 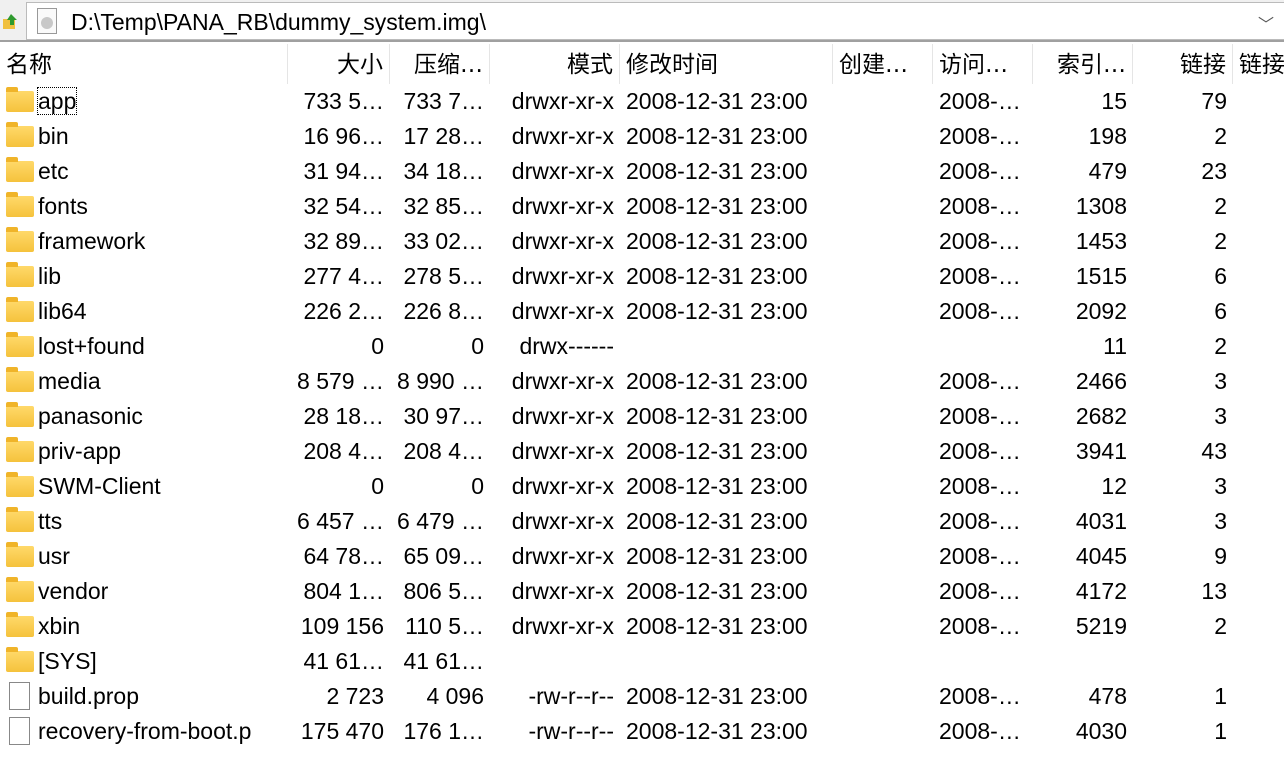 I want to click on cell-name: vendor, so click(x=73, y=591).